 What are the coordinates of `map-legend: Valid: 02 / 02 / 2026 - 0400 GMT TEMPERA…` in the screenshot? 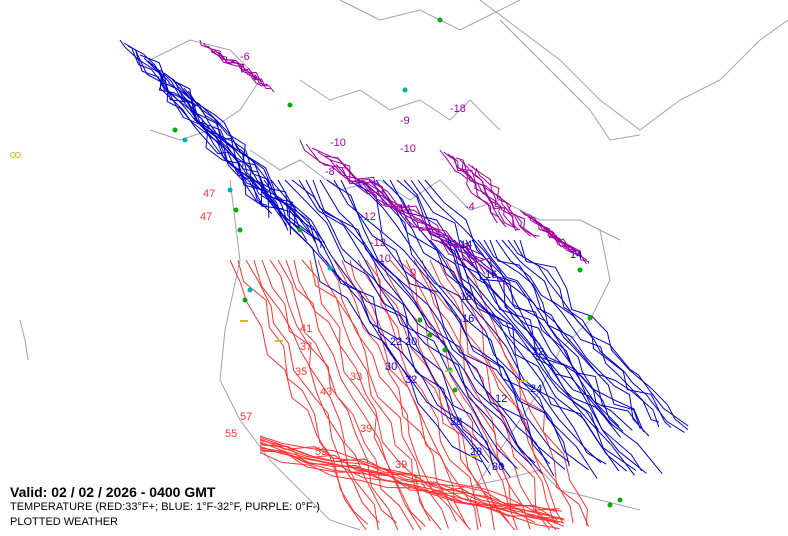 It's located at (165, 507).